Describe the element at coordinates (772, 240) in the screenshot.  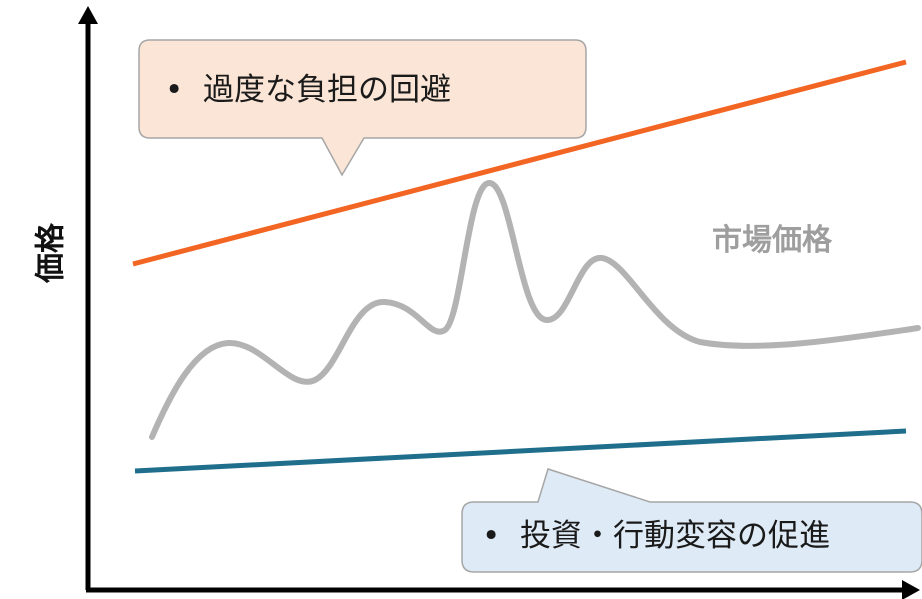
I see `market-price-label: 市場価格` at that location.